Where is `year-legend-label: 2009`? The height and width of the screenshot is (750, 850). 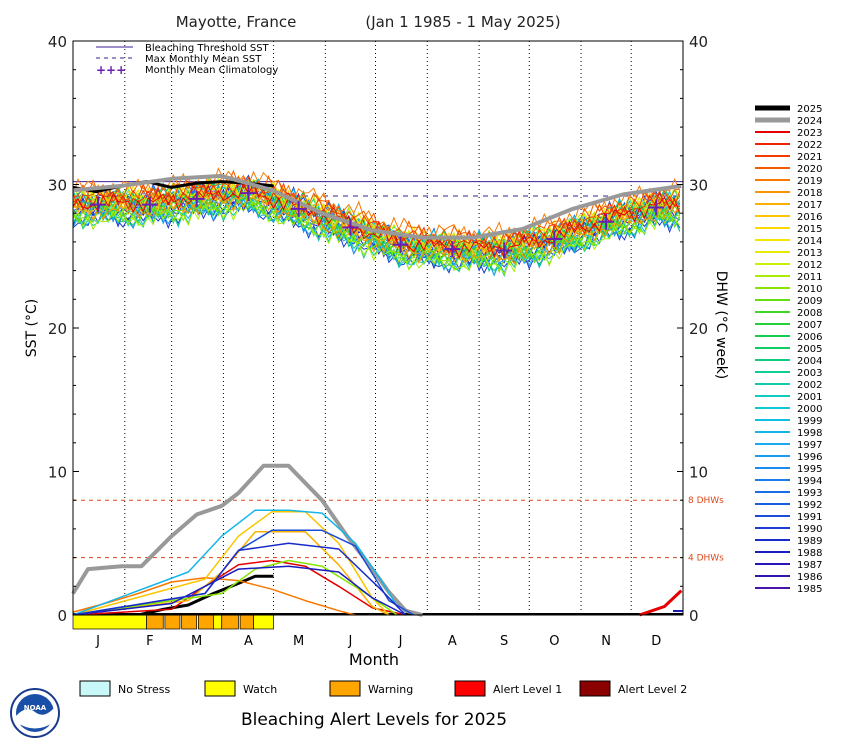
year-legend-label: 2009 is located at coordinates (809, 301).